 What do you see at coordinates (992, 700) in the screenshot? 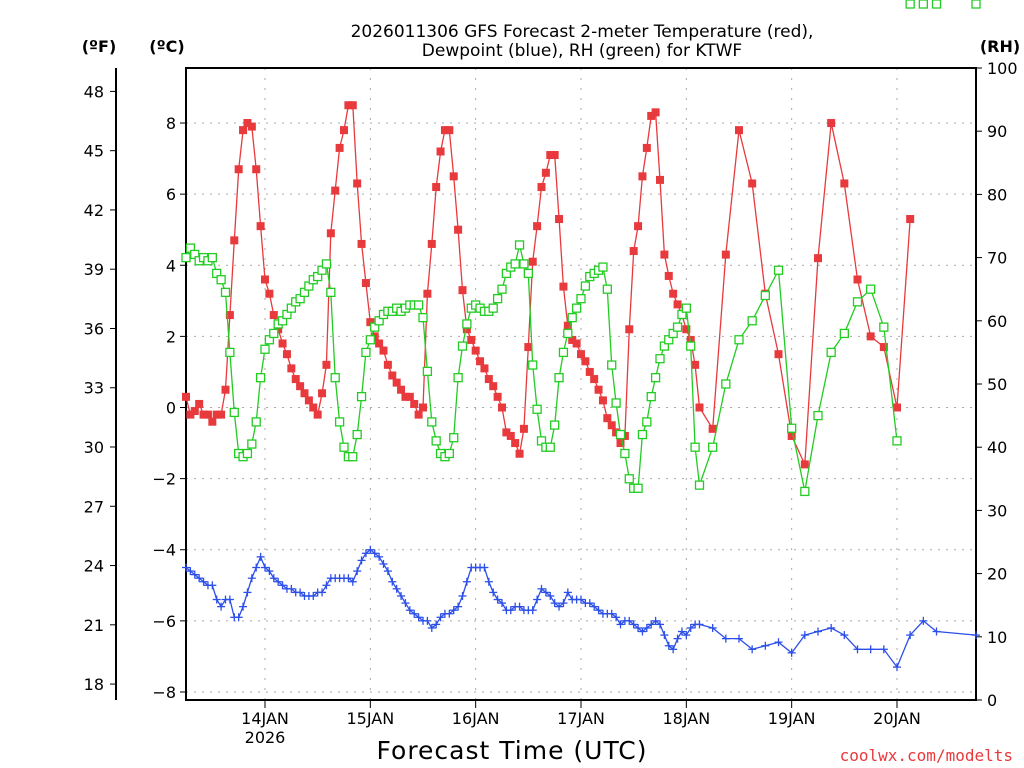
I see `rh-tick-label: 0` at bounding box center [992, 700].